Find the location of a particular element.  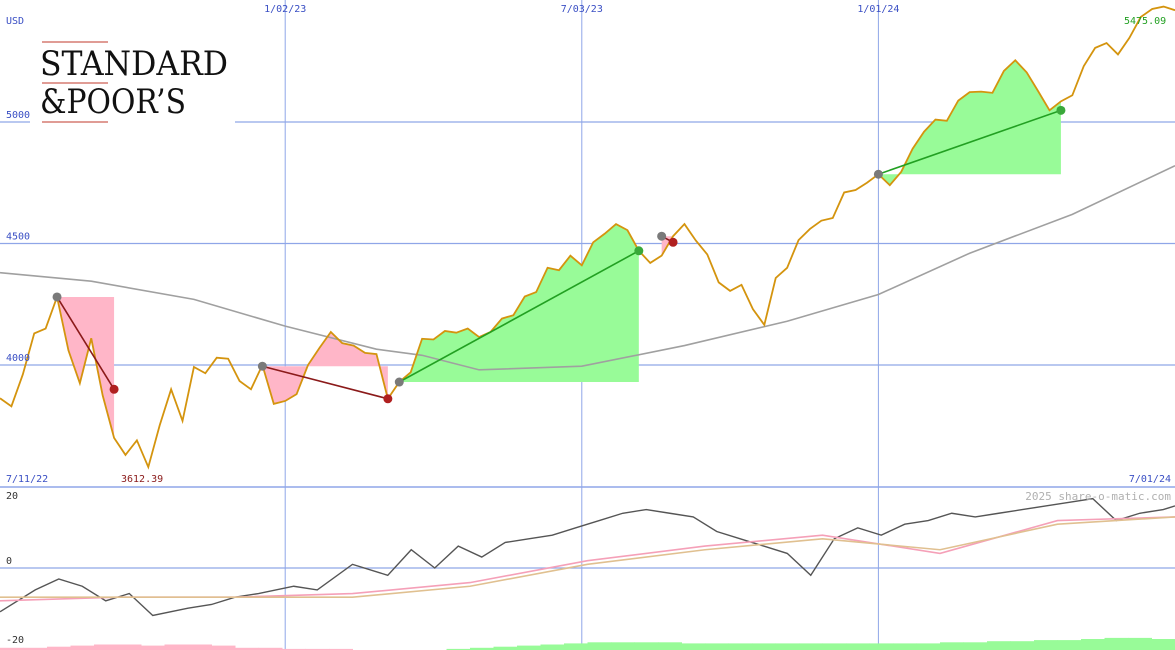

date-tick-label-2: 1/01/24 is located at coordinates (878, 9).